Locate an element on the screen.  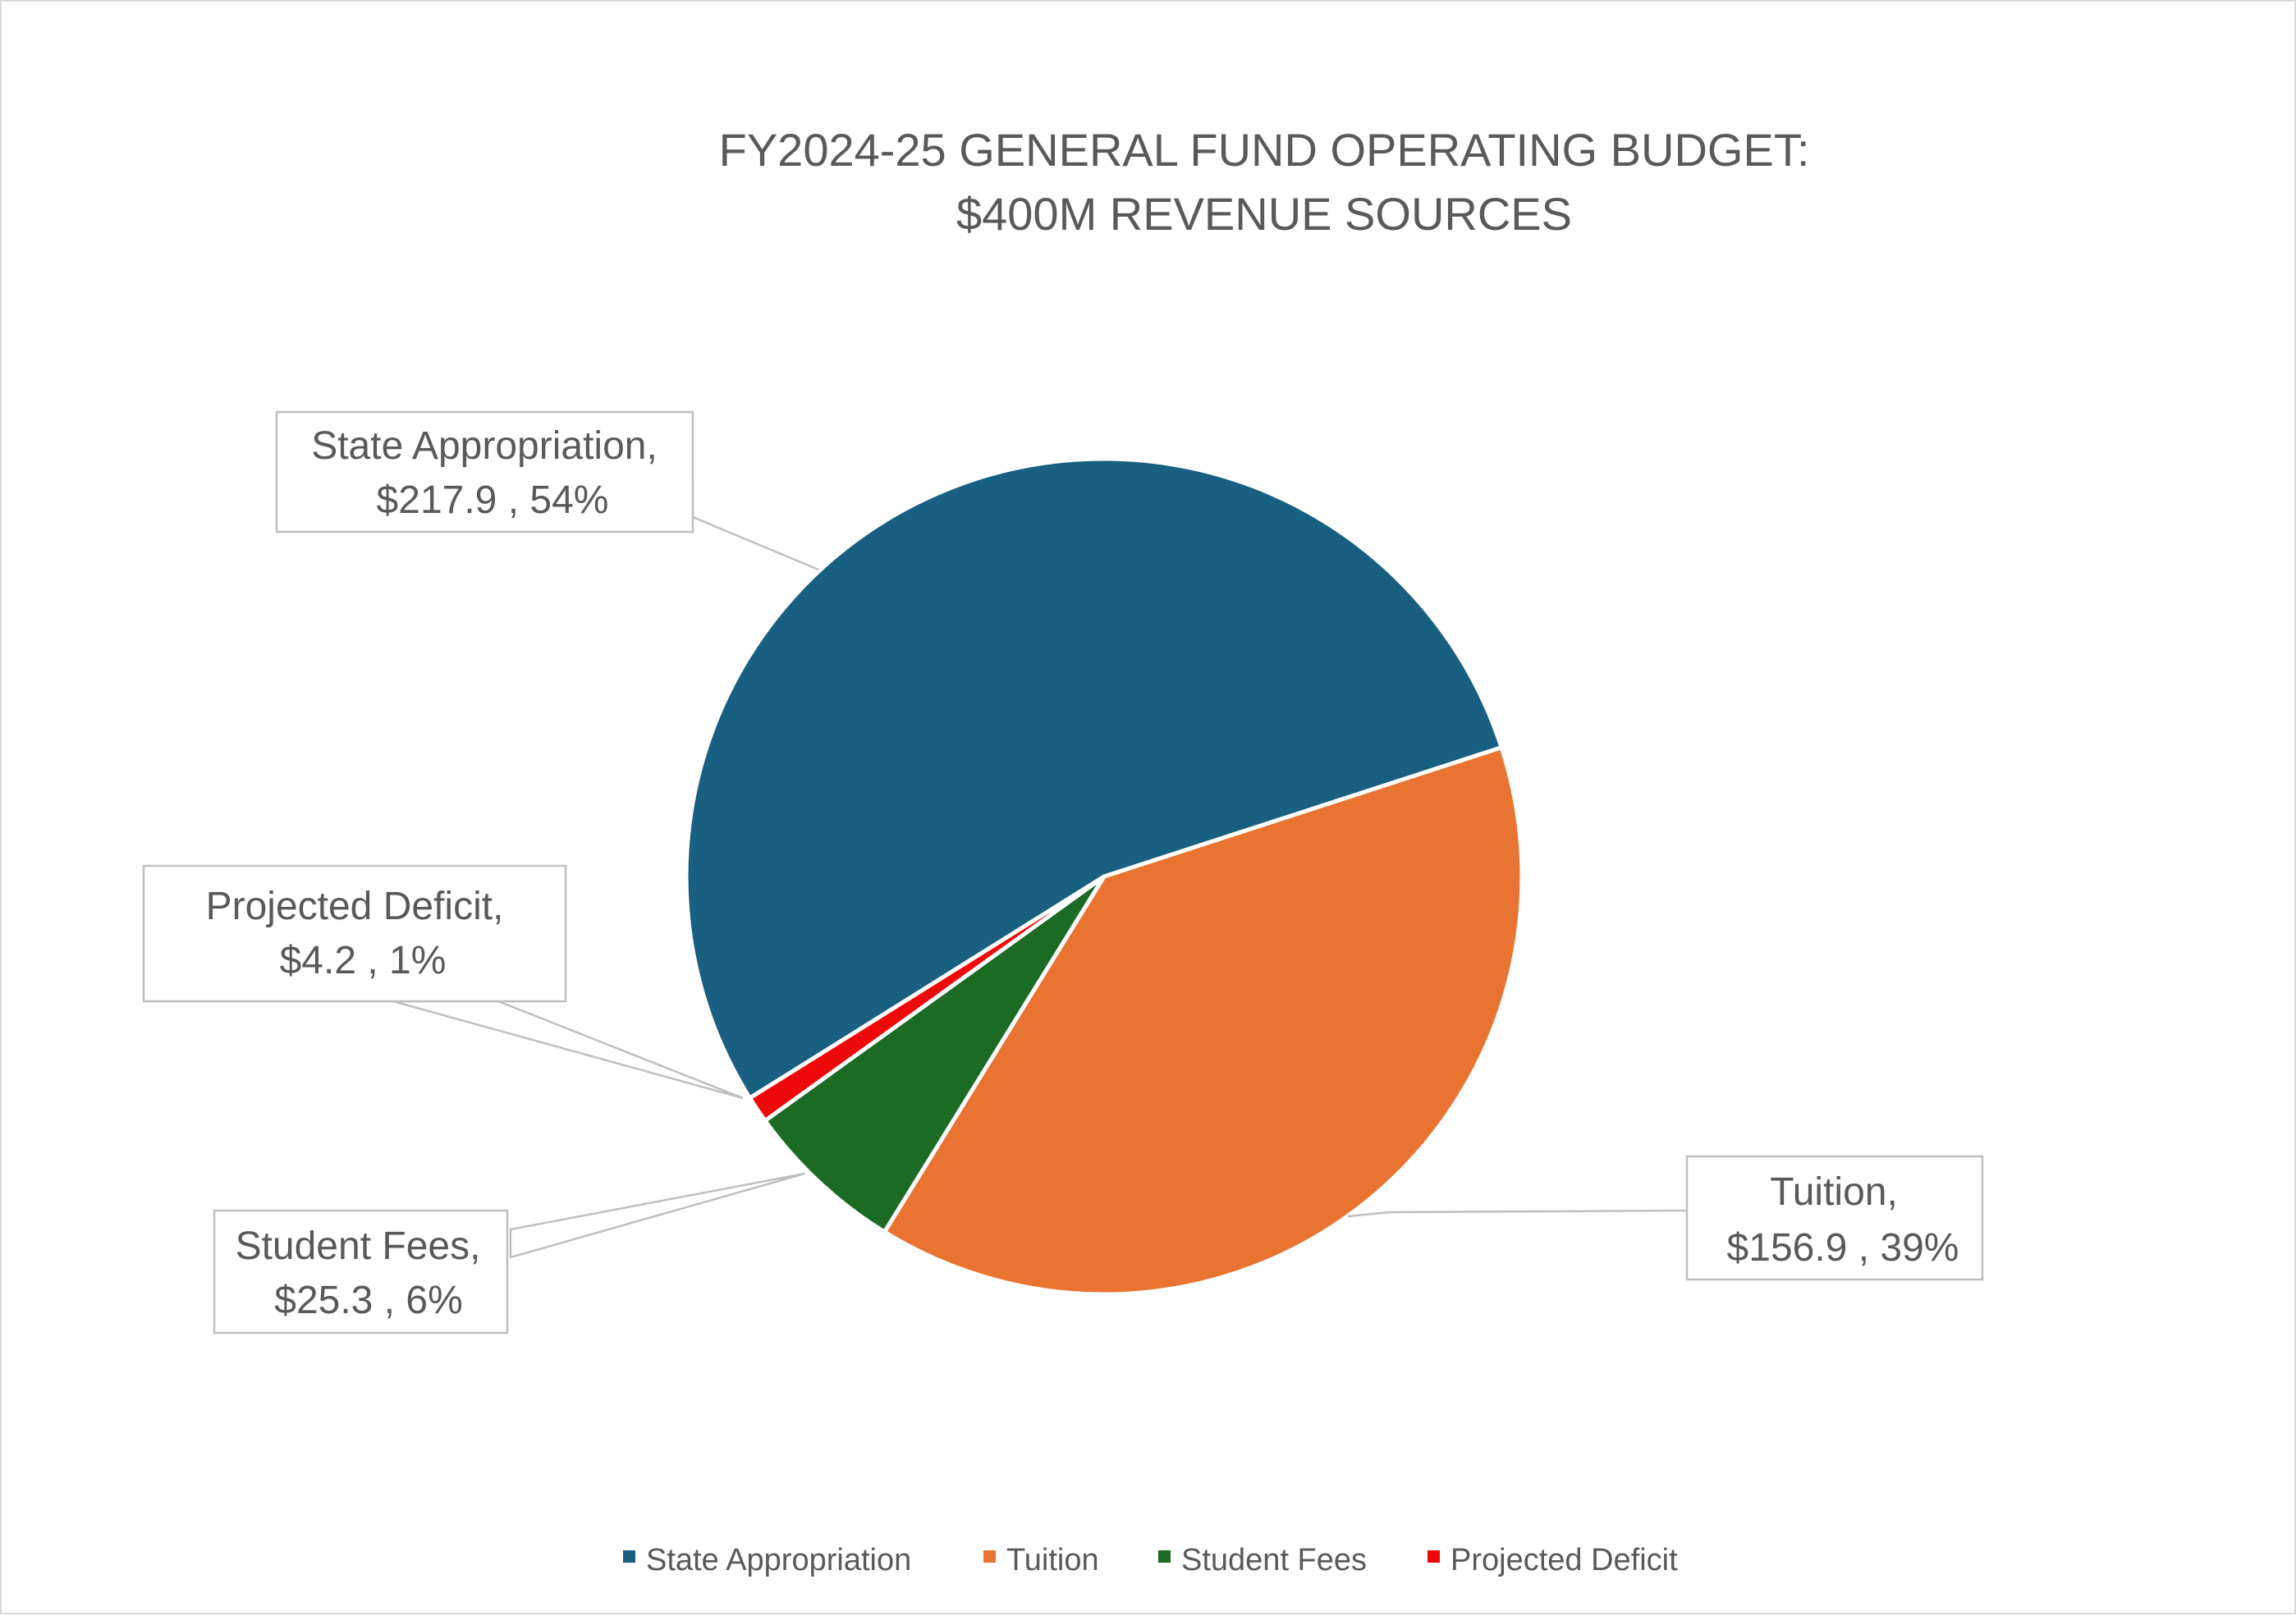
data-label-line-1: Projected Deficit, is located at coordinates (355, 906).